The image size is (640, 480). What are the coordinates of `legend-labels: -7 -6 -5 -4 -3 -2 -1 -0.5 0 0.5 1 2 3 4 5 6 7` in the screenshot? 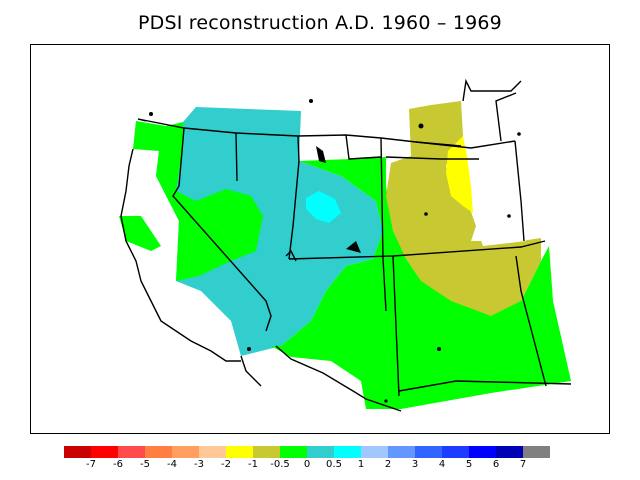 It's located at (320, 466).